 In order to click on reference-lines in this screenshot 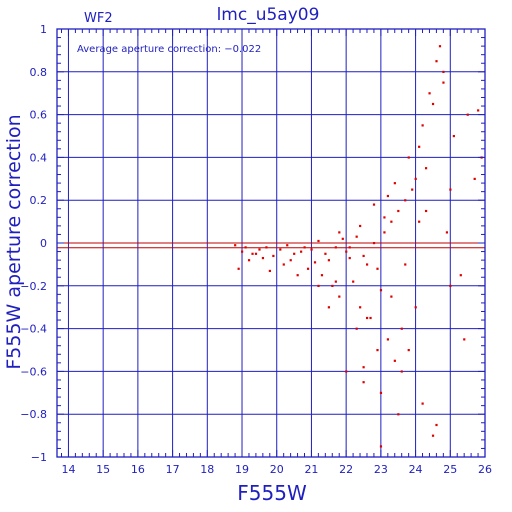, I will do `click(271, 245)`.